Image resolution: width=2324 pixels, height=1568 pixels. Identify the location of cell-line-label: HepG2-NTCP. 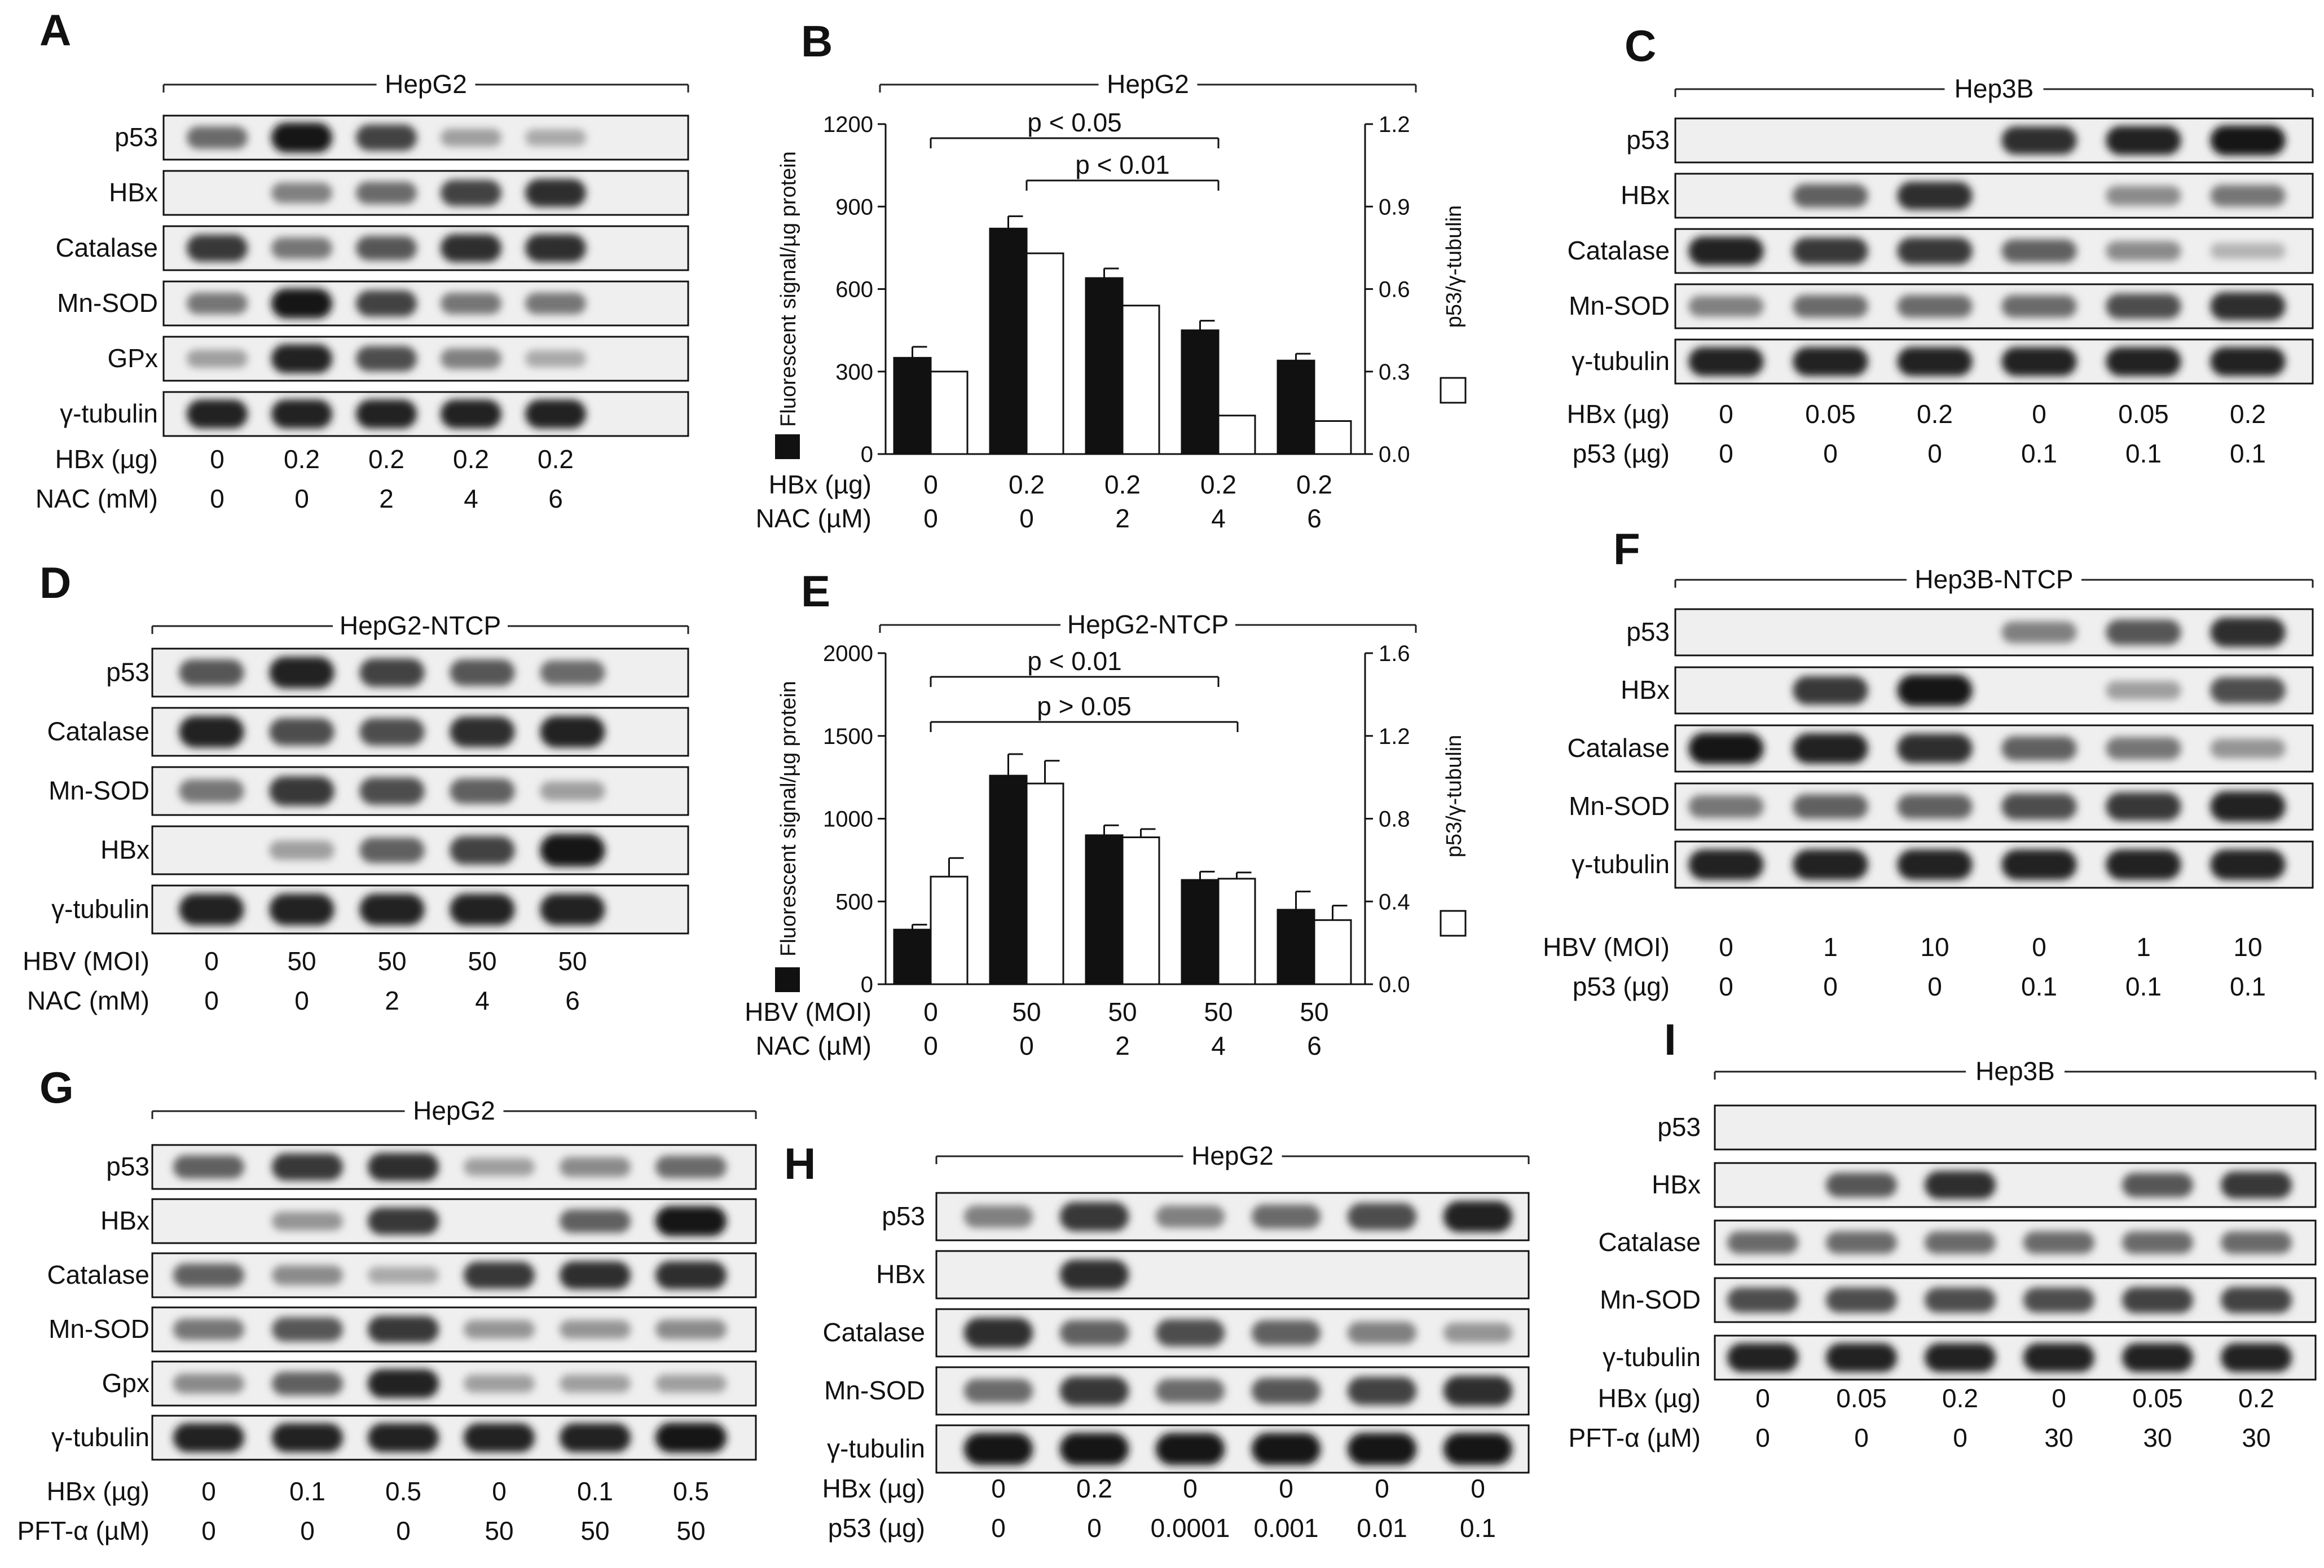
(1148, 624).